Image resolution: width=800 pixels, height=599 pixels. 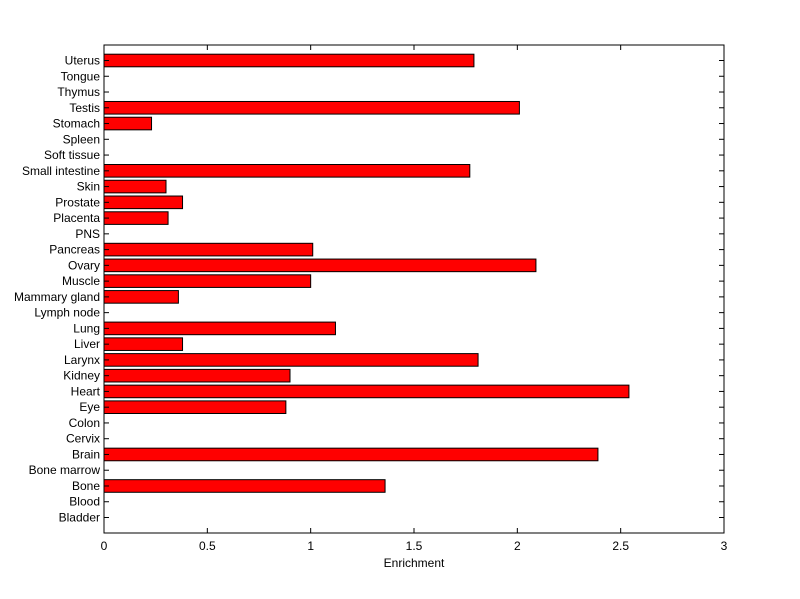 I want to click on bar-skin, so click(x=135, y=186).